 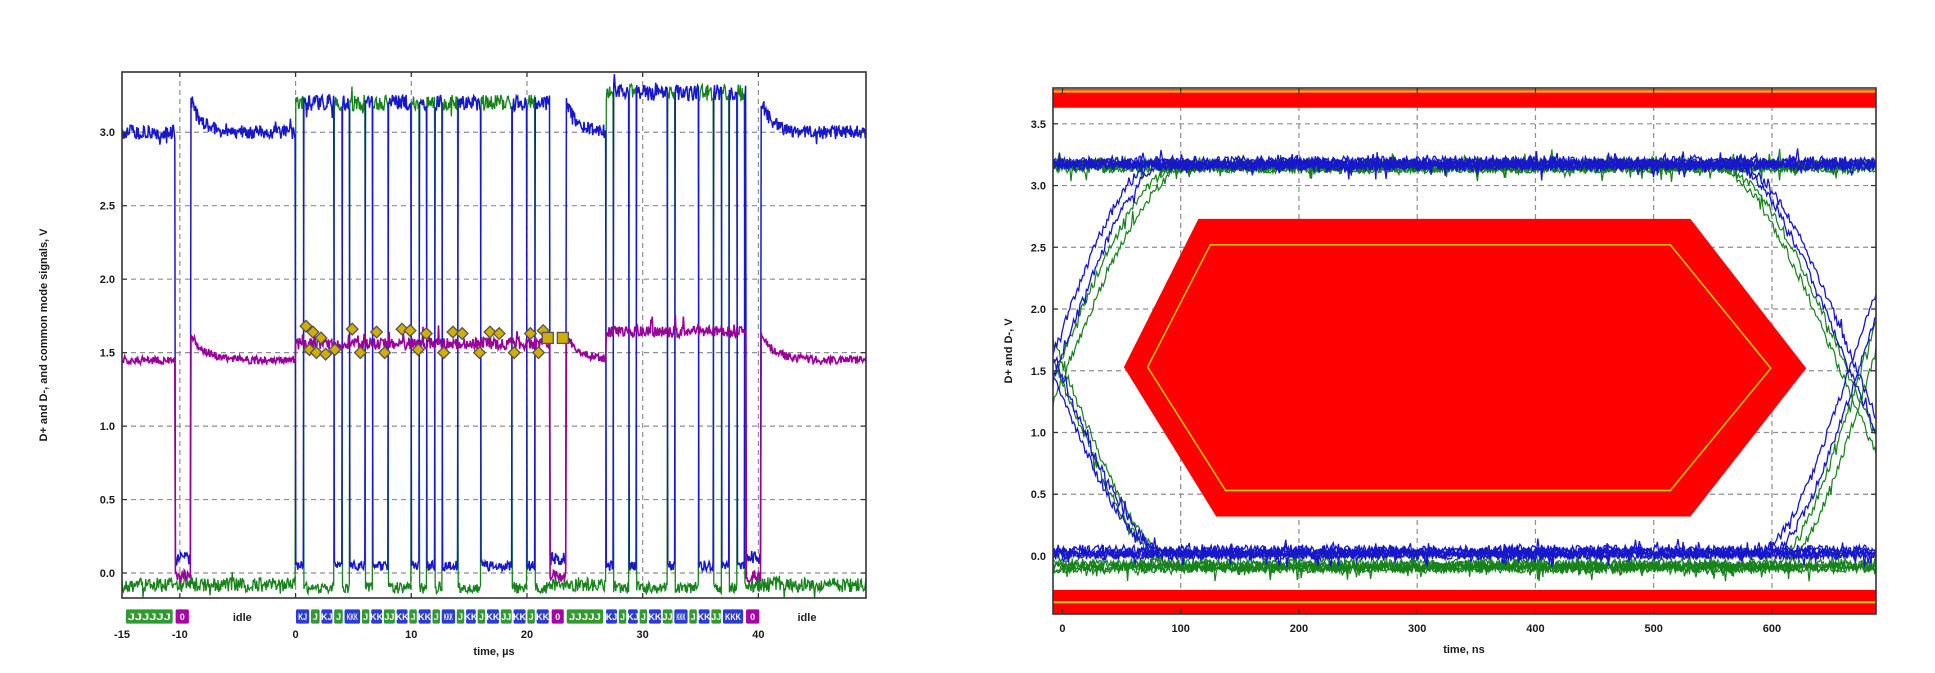 What do you see at coordinates (1181, 629) in the screenshot?
I see `x-tick-label: 100` at bounding box center [1181, 629].